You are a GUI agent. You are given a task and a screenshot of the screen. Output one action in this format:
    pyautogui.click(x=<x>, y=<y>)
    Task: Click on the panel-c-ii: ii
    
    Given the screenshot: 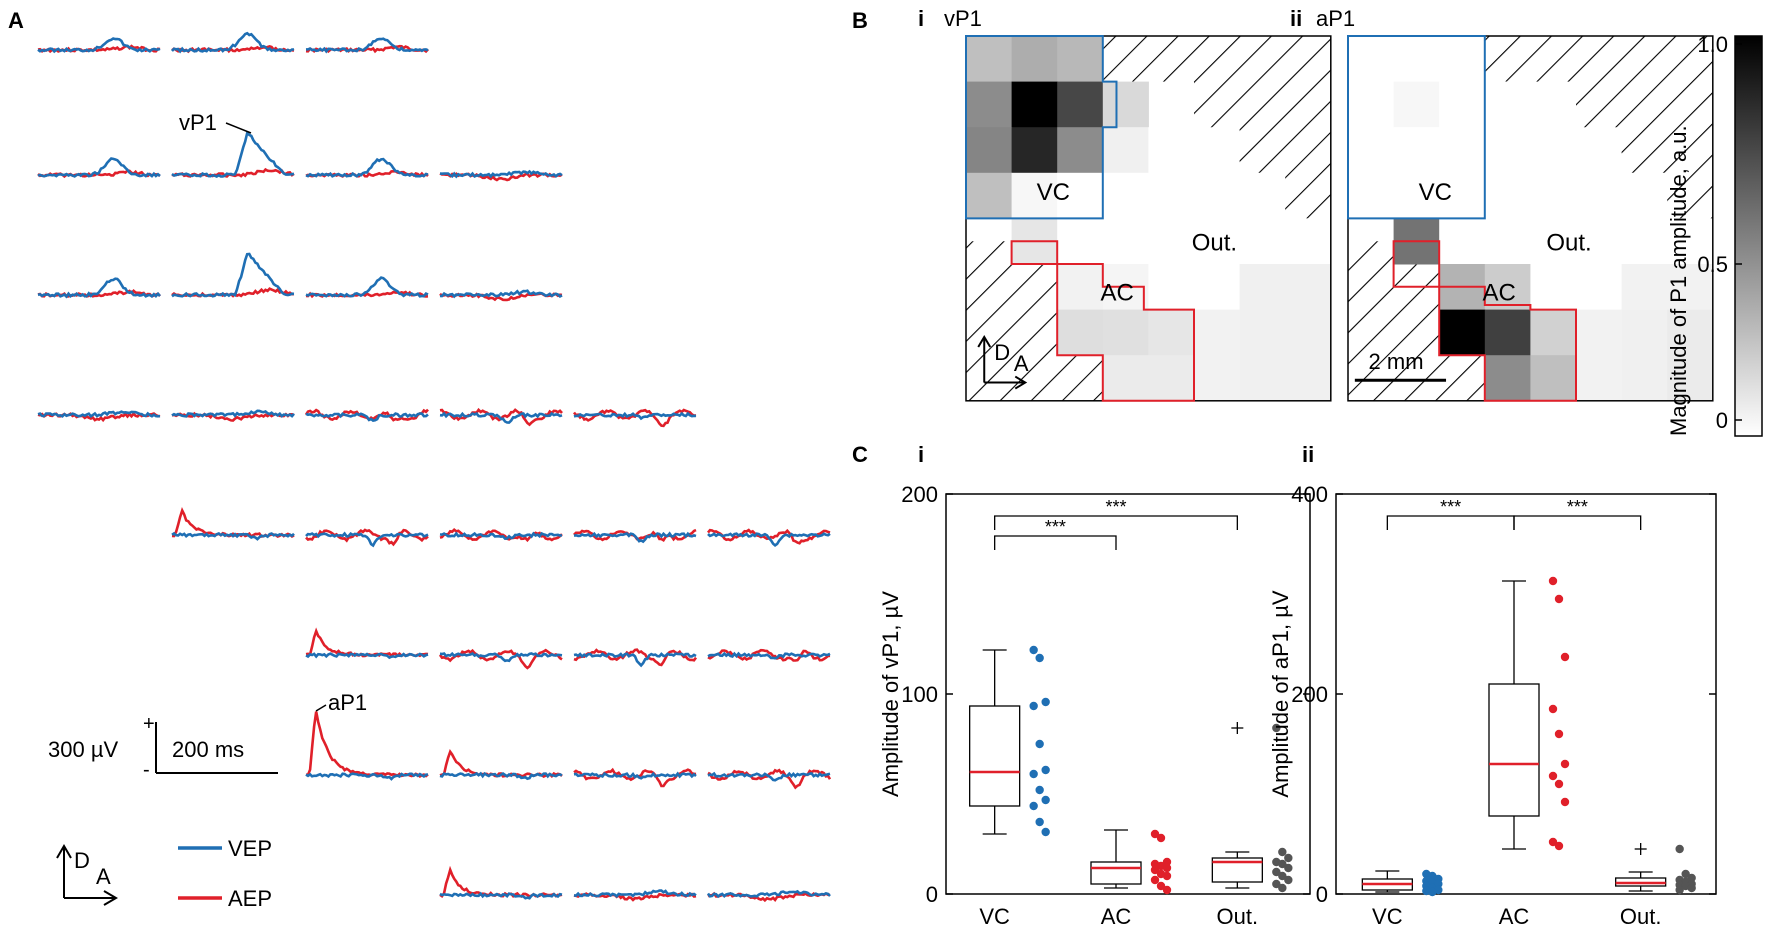 What is the action you would take?
    pyautogui.click(x=1308, y=454)
    